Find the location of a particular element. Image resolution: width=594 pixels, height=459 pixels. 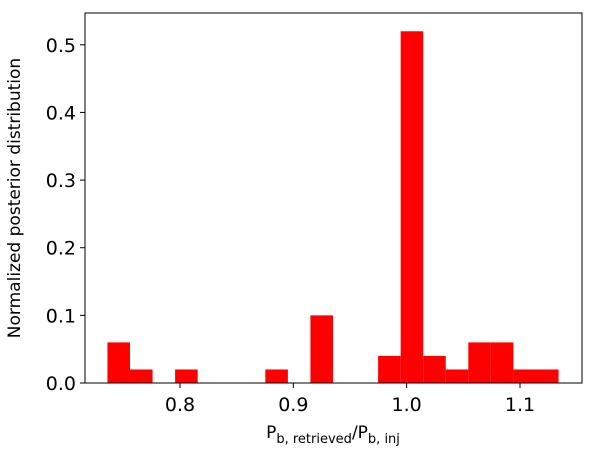

x-tick-label: 0.8 is located at coordinates (180, 405).